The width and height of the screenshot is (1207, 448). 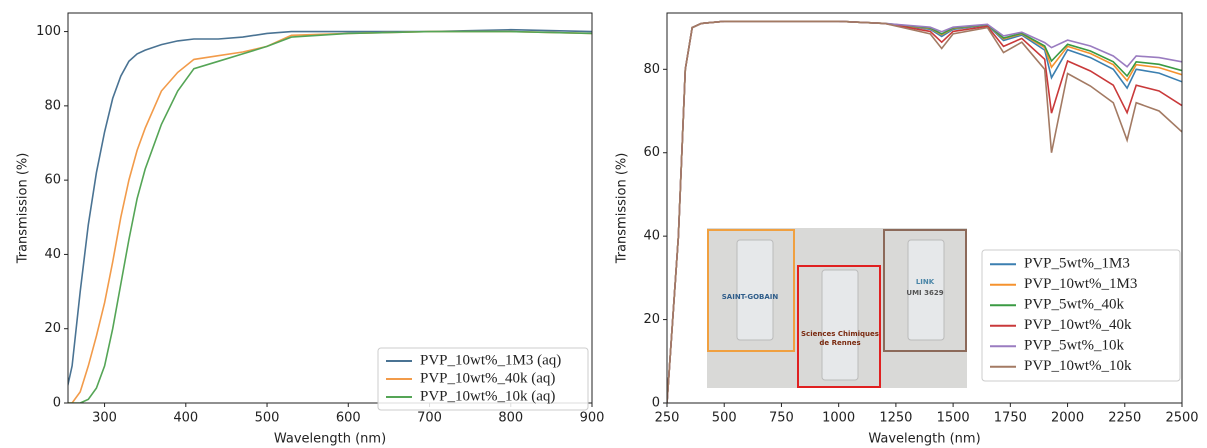 I want to click on x-tick-label: 400, so click(x=185, y=418).